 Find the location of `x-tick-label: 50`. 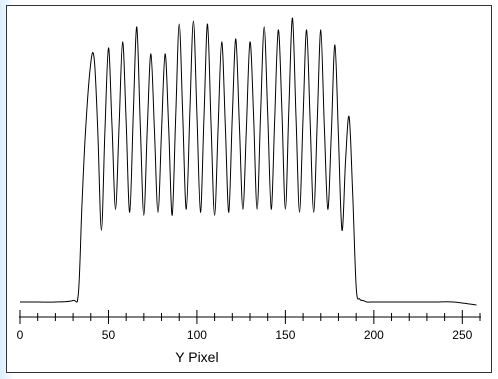

x-tick-label: 50 is located at coordinates (109, 335).